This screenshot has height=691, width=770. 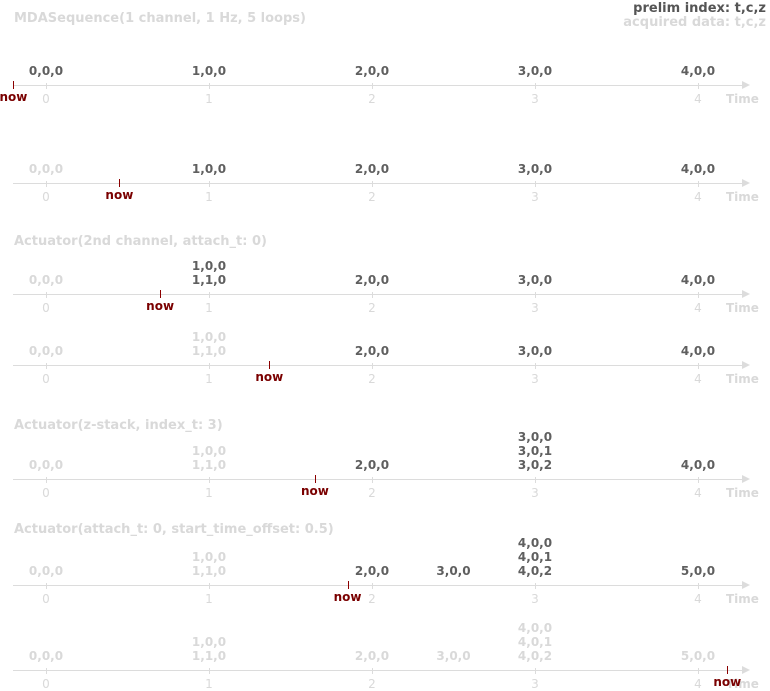 I want to click on event-index: 3,0,1, so click(x=535, y=451).